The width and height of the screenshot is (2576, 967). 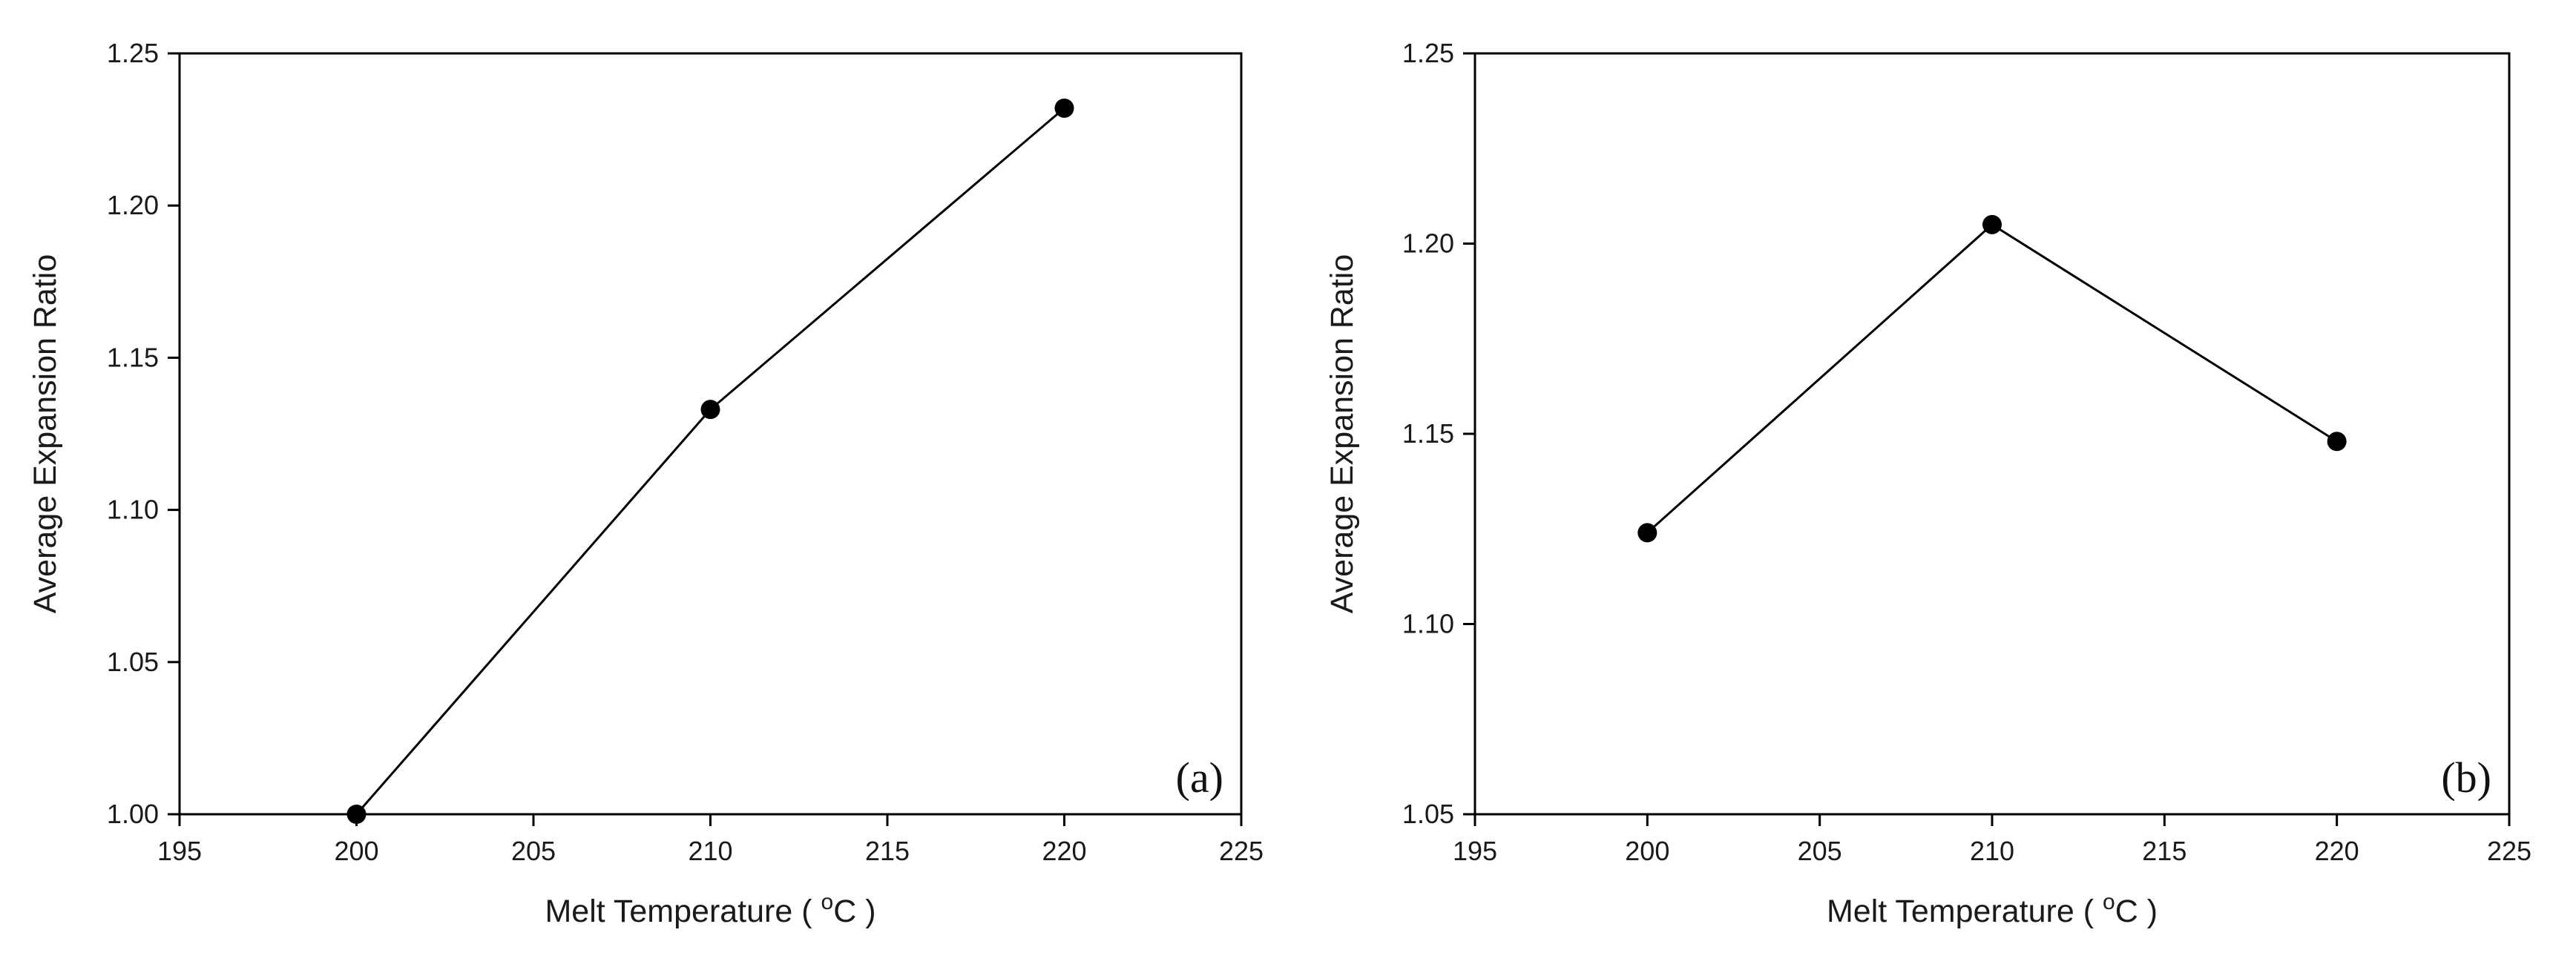 I want to click on panel-label: (b), so click(x=2466, y=778).